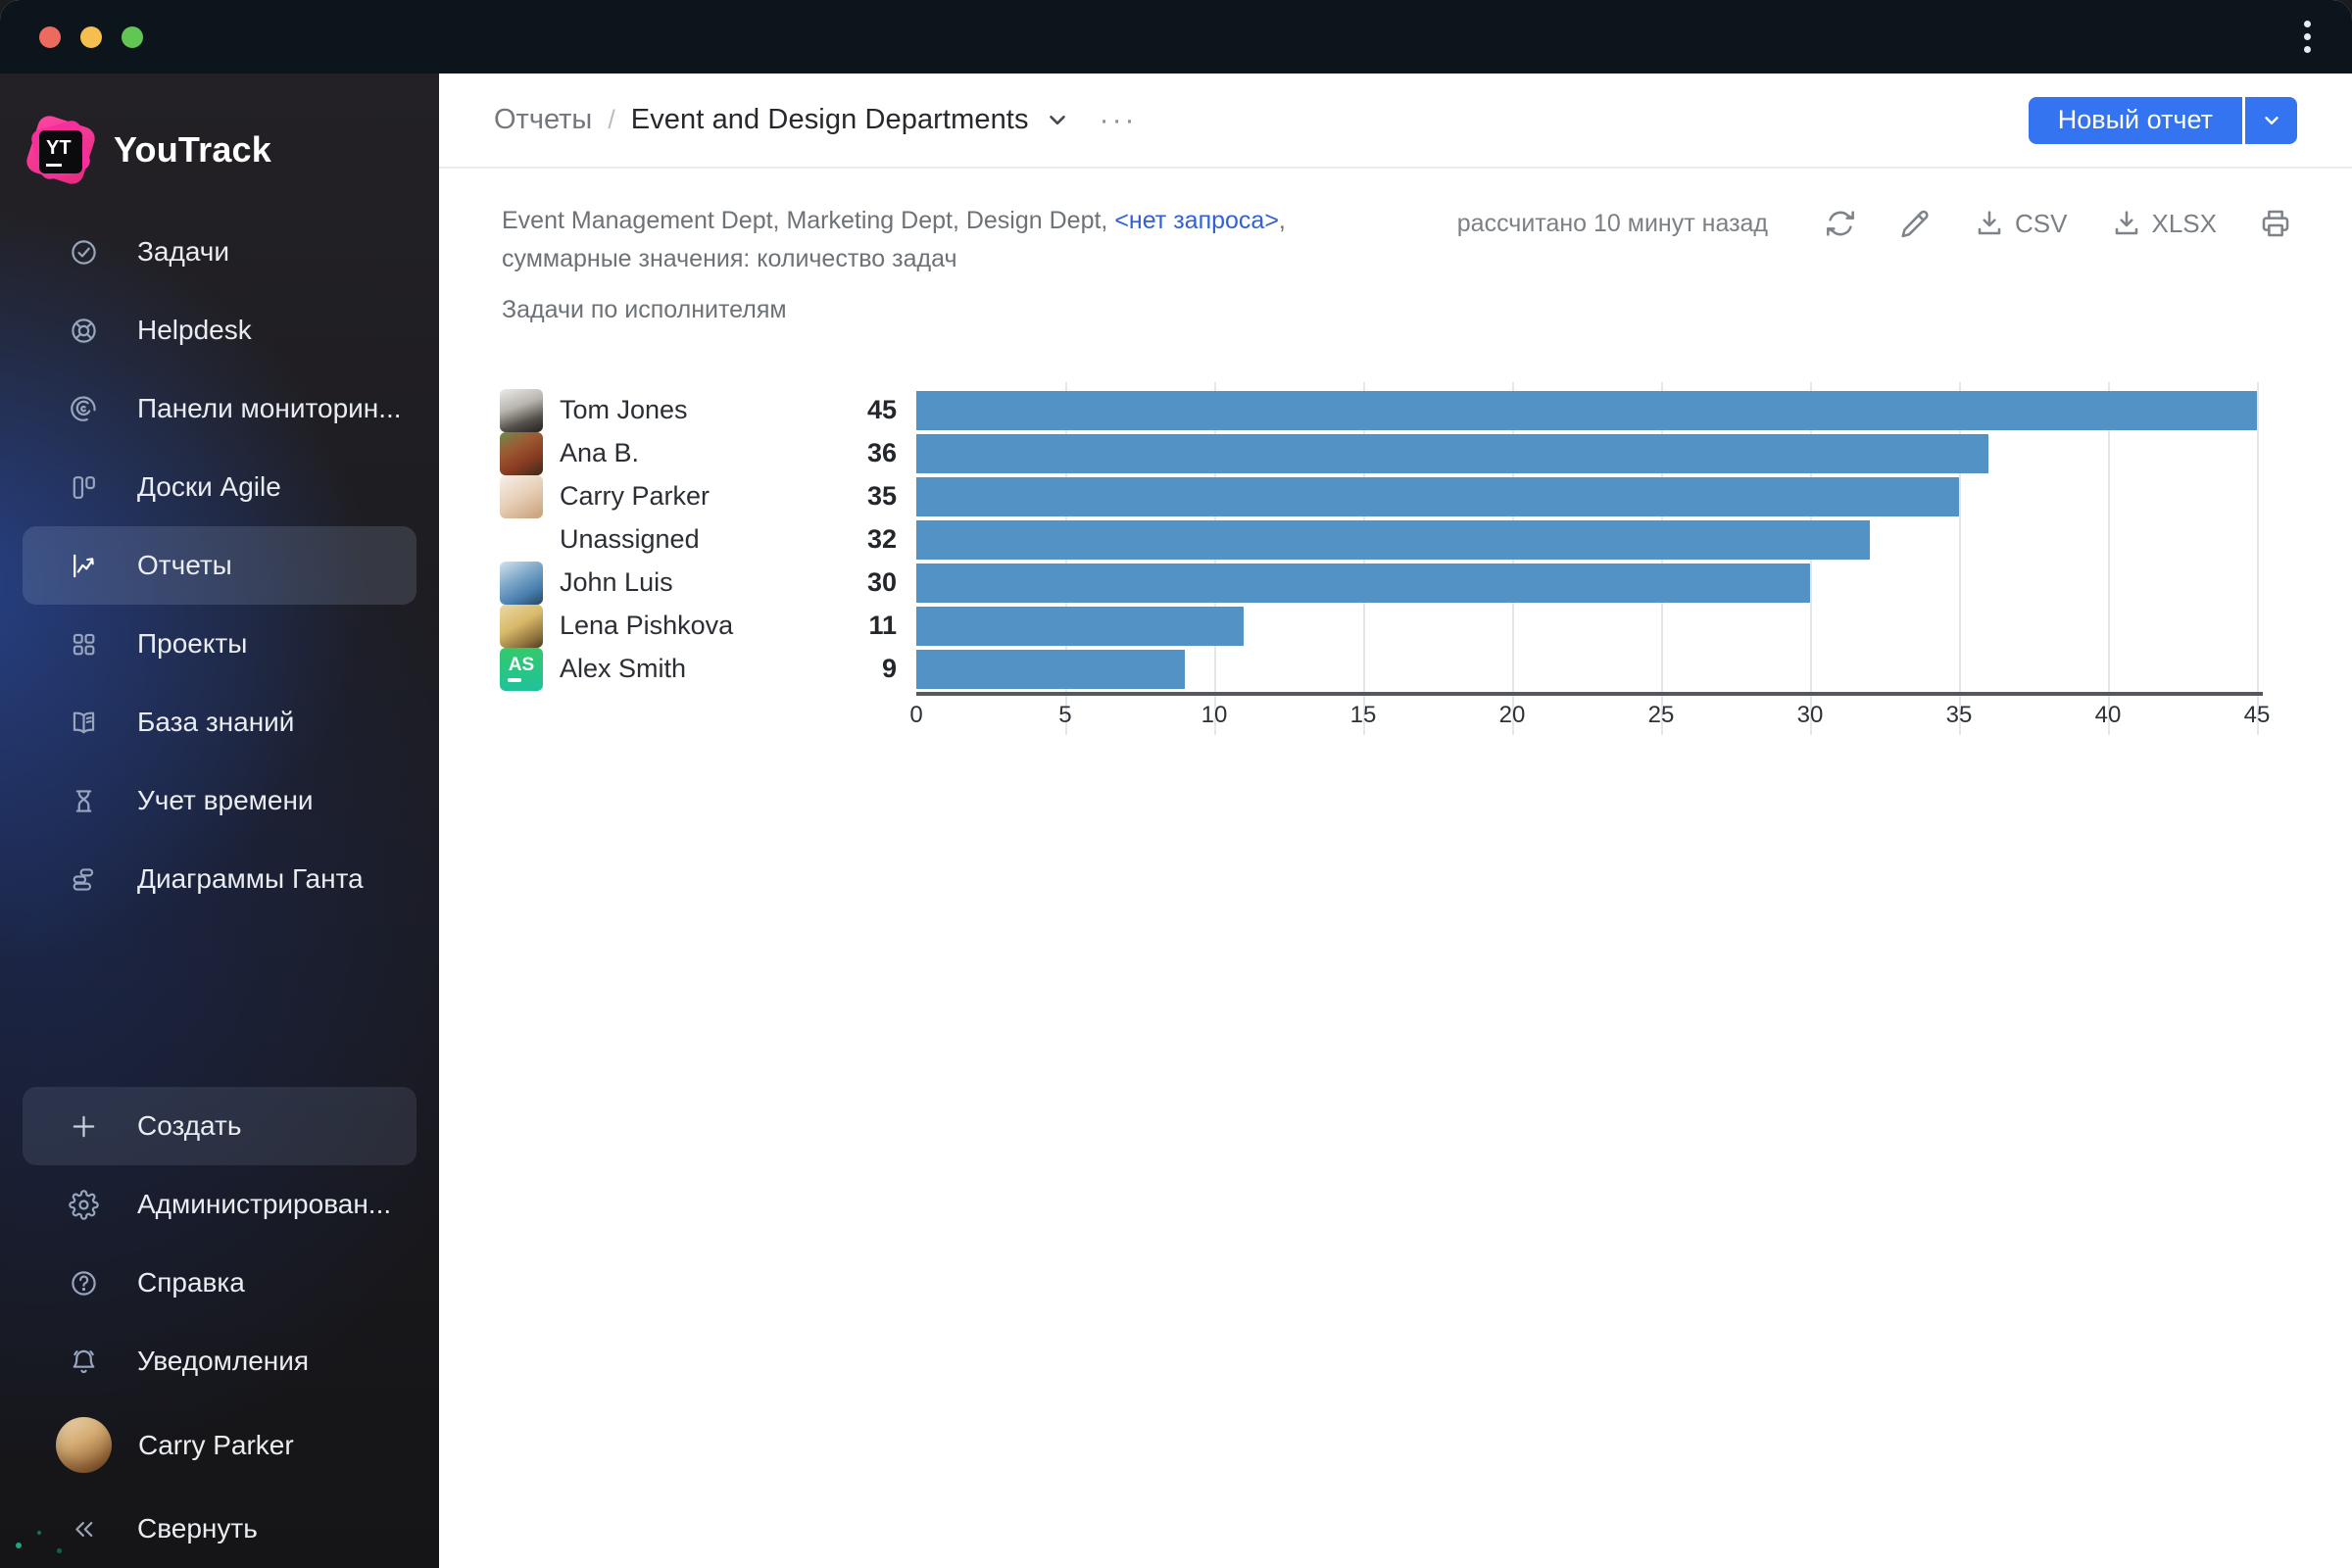 This screenshot has width=2352, height=1568. I want to click on printer-icon, so click(2275, 223).